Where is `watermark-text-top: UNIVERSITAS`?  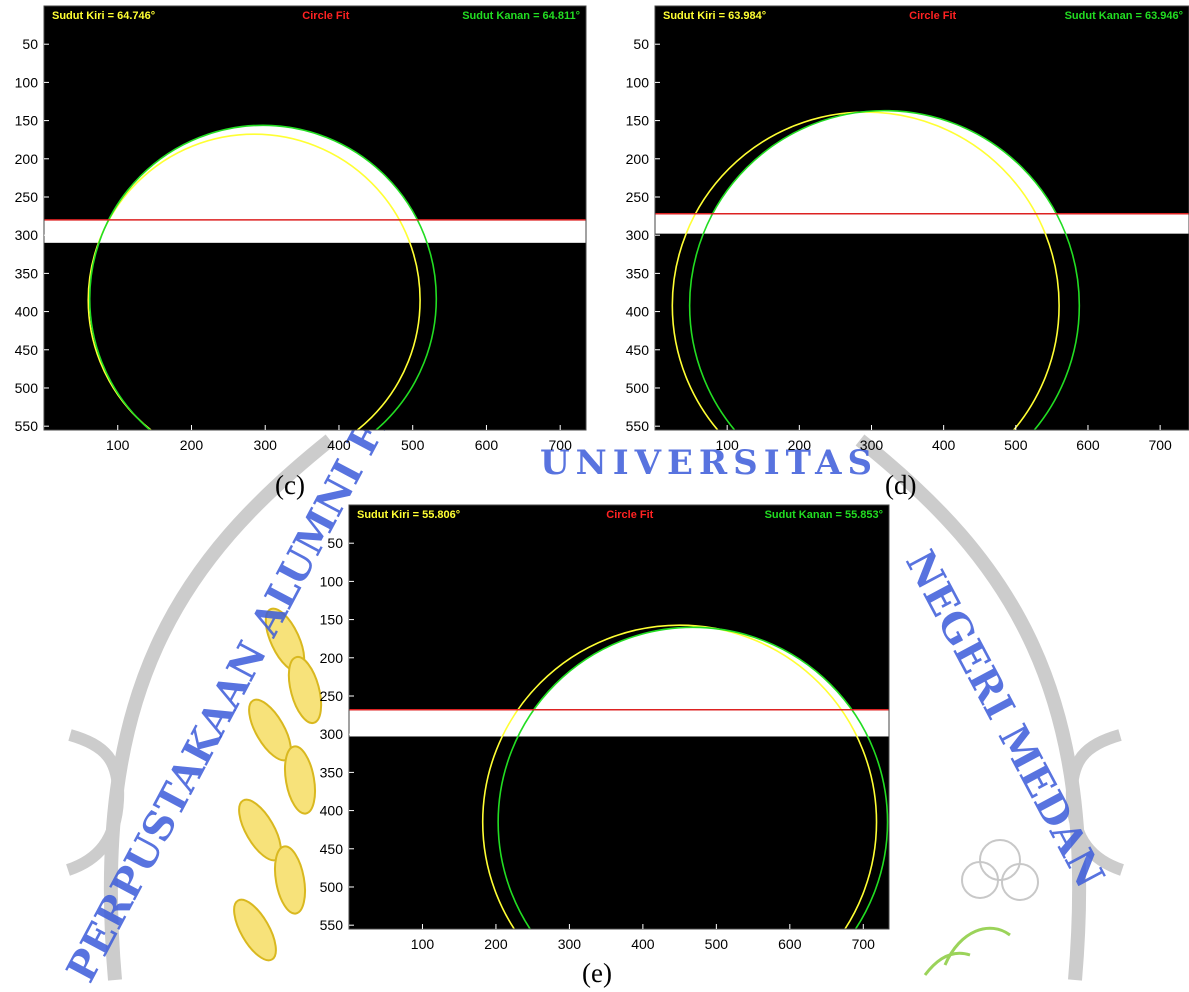 watermark-text-top: UNIVERSITAS is located at coordinates (709, 463).